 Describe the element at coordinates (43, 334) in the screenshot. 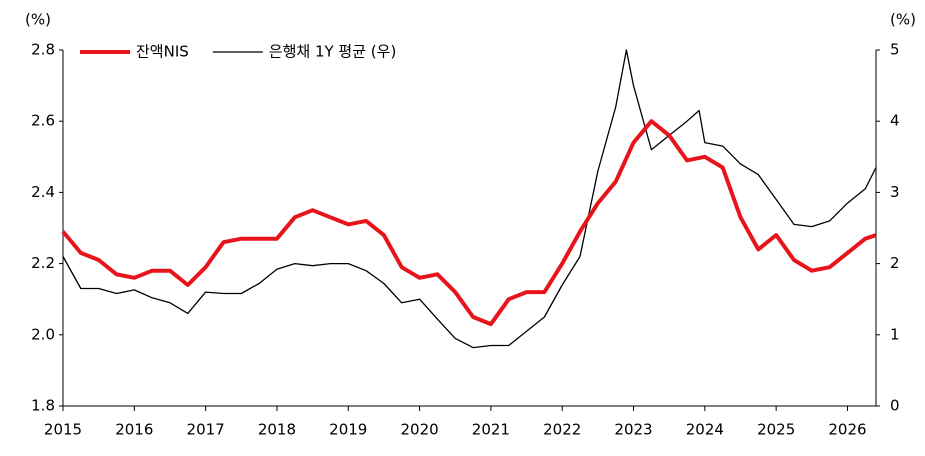

I see `y-tick-label: 2.0` at that location.